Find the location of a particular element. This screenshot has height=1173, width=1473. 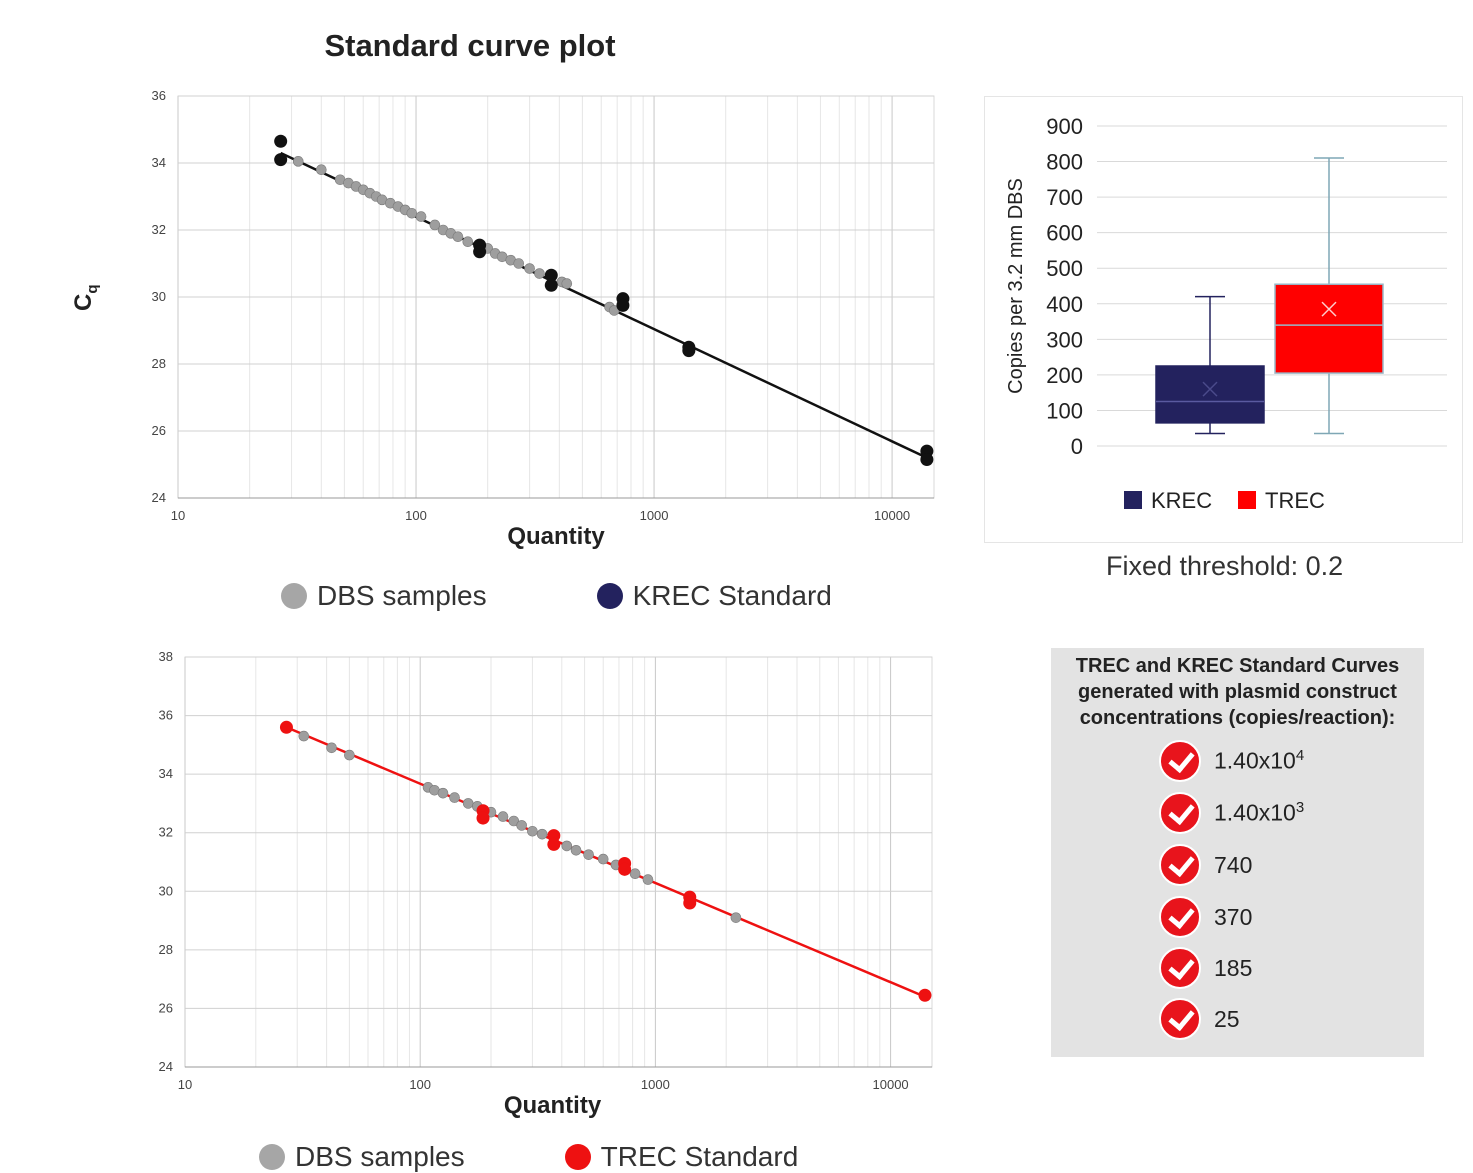

trec-legend-label: TREC is located at coordinates (1295, 500).